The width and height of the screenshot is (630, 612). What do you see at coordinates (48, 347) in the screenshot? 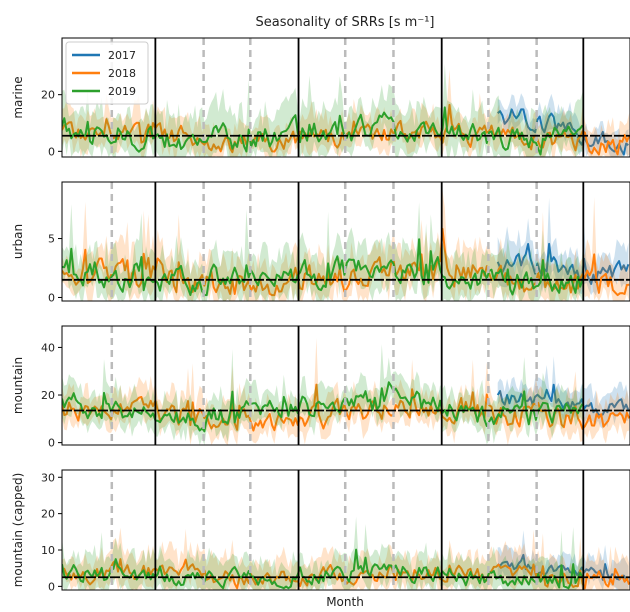
I see `y-tick-label: 40` at bounding box center [48, 347].